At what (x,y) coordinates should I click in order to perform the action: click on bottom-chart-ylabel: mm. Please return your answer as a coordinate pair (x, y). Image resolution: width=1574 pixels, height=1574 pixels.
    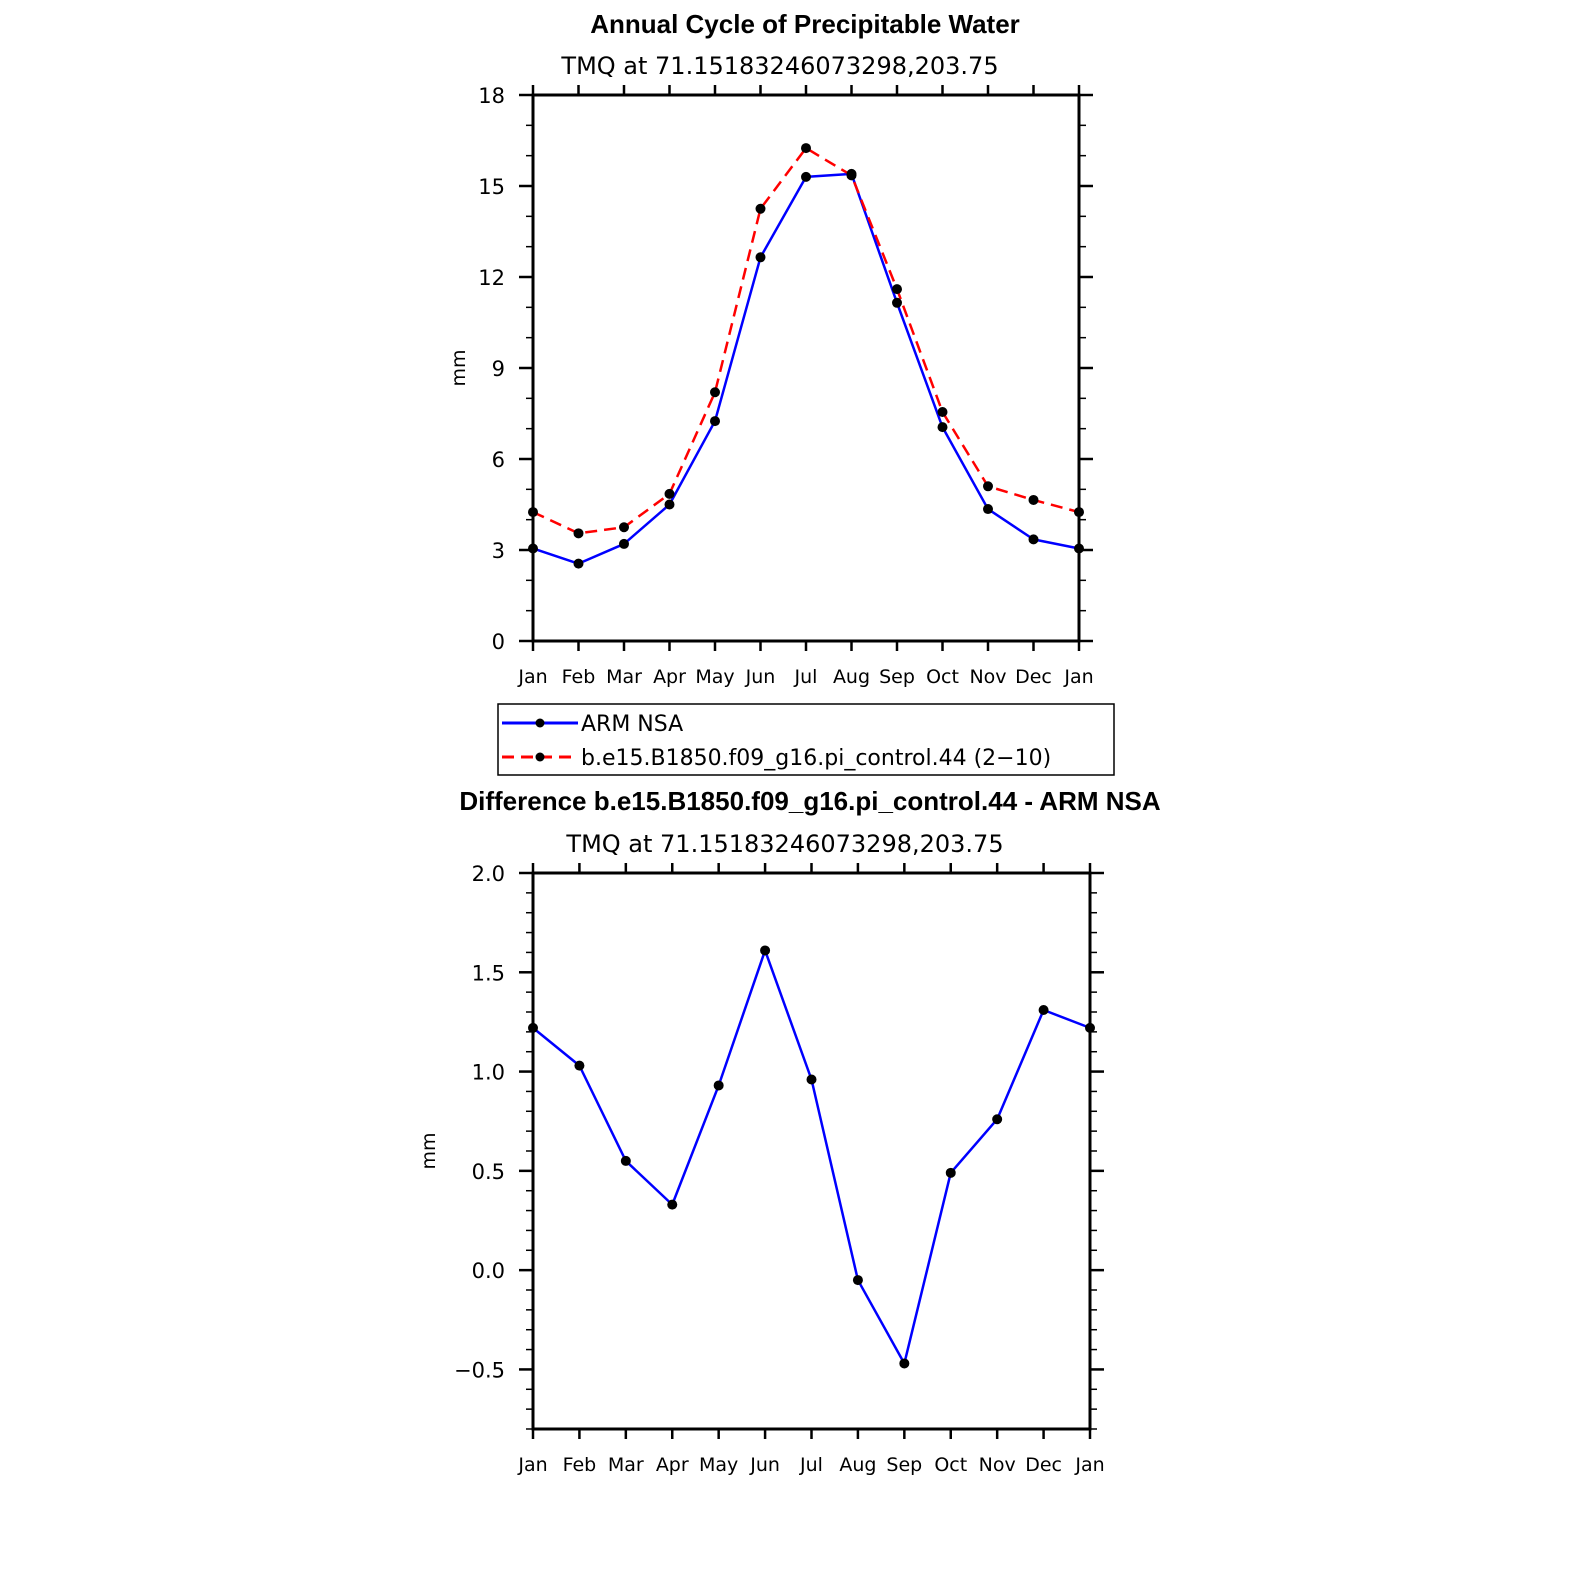
    Looking at the image, I should click on (429, 1150).